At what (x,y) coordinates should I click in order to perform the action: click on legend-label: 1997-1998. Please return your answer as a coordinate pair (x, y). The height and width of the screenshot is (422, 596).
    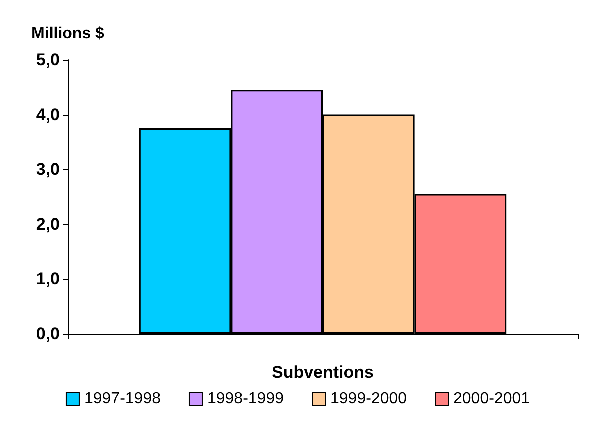
    Looking at the image, I should click on (123, 399).